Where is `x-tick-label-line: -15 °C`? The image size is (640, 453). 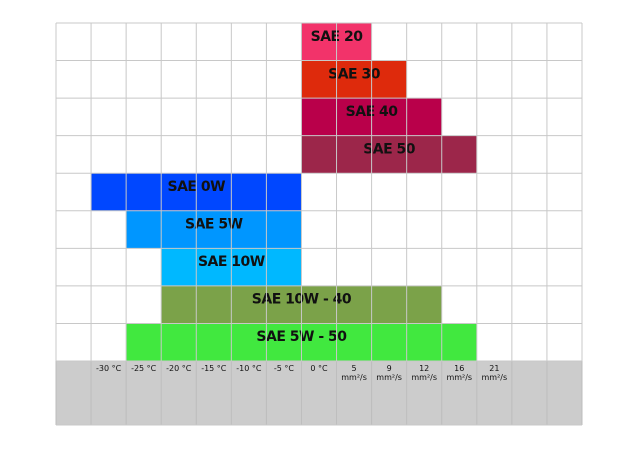 x-tick-label-line: -15 °C is located at coordinates (214, 368).